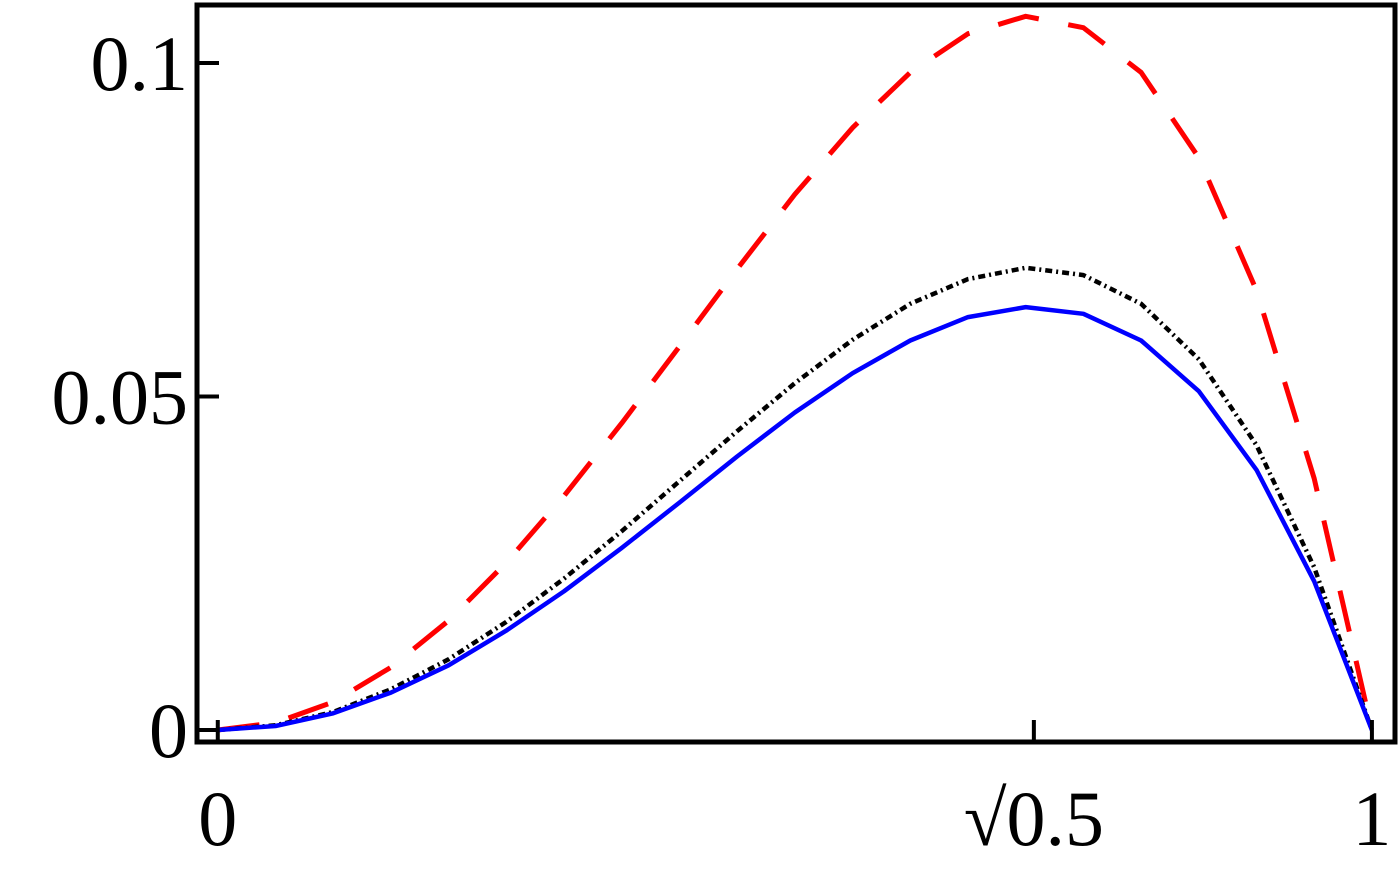 The width and height of the screenshot is (1400, 886). Describe the element at coordinates (1371, 818) in the screenshot. I see `x-tick-label: 1` at that location.